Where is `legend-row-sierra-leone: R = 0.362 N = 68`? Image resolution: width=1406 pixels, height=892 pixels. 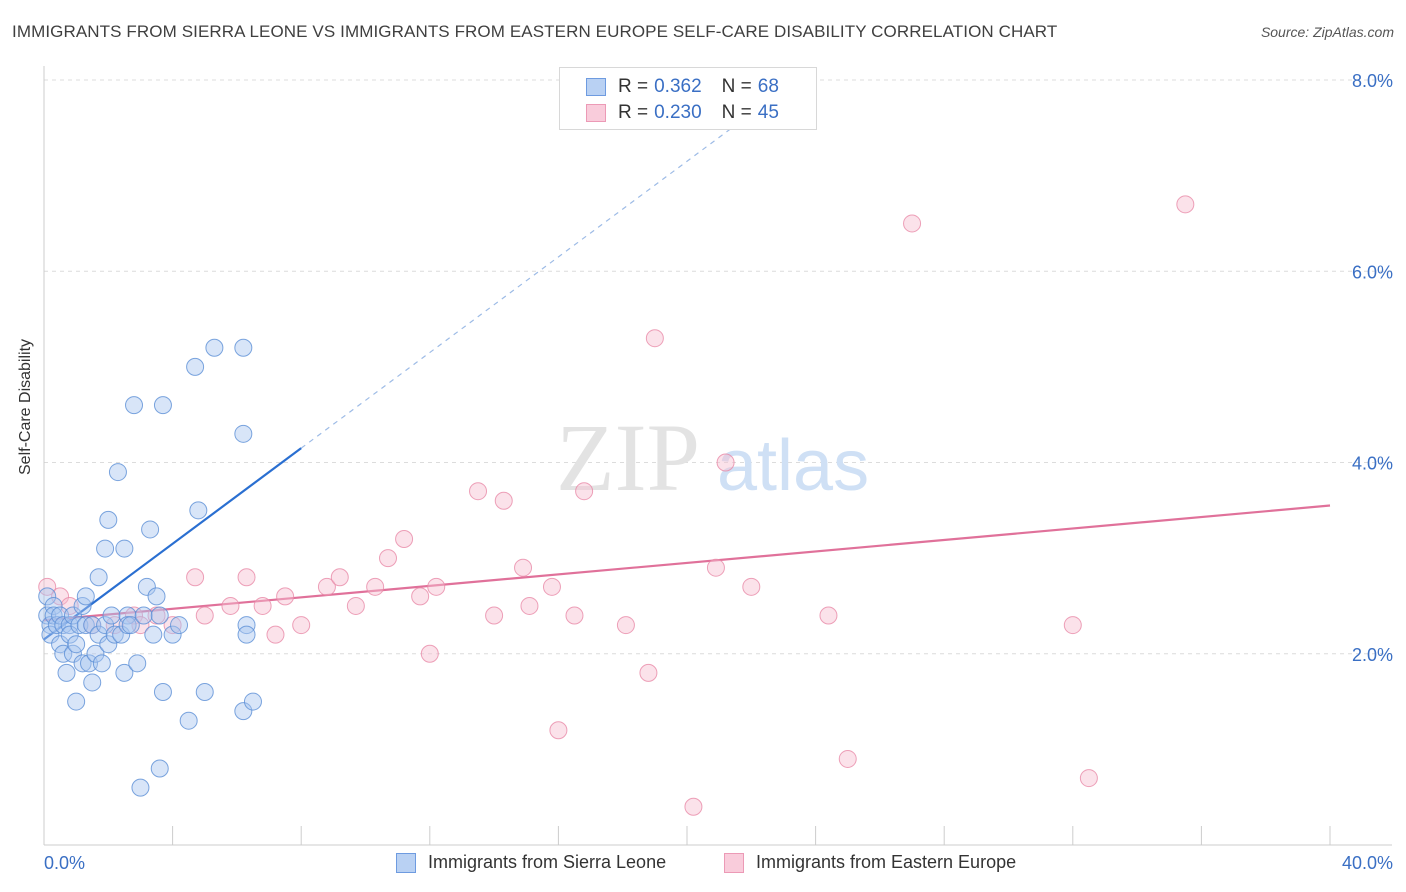
legend-row-sierra-leone: R = 0.362 N = 68 is located at coordinates (682, 87).